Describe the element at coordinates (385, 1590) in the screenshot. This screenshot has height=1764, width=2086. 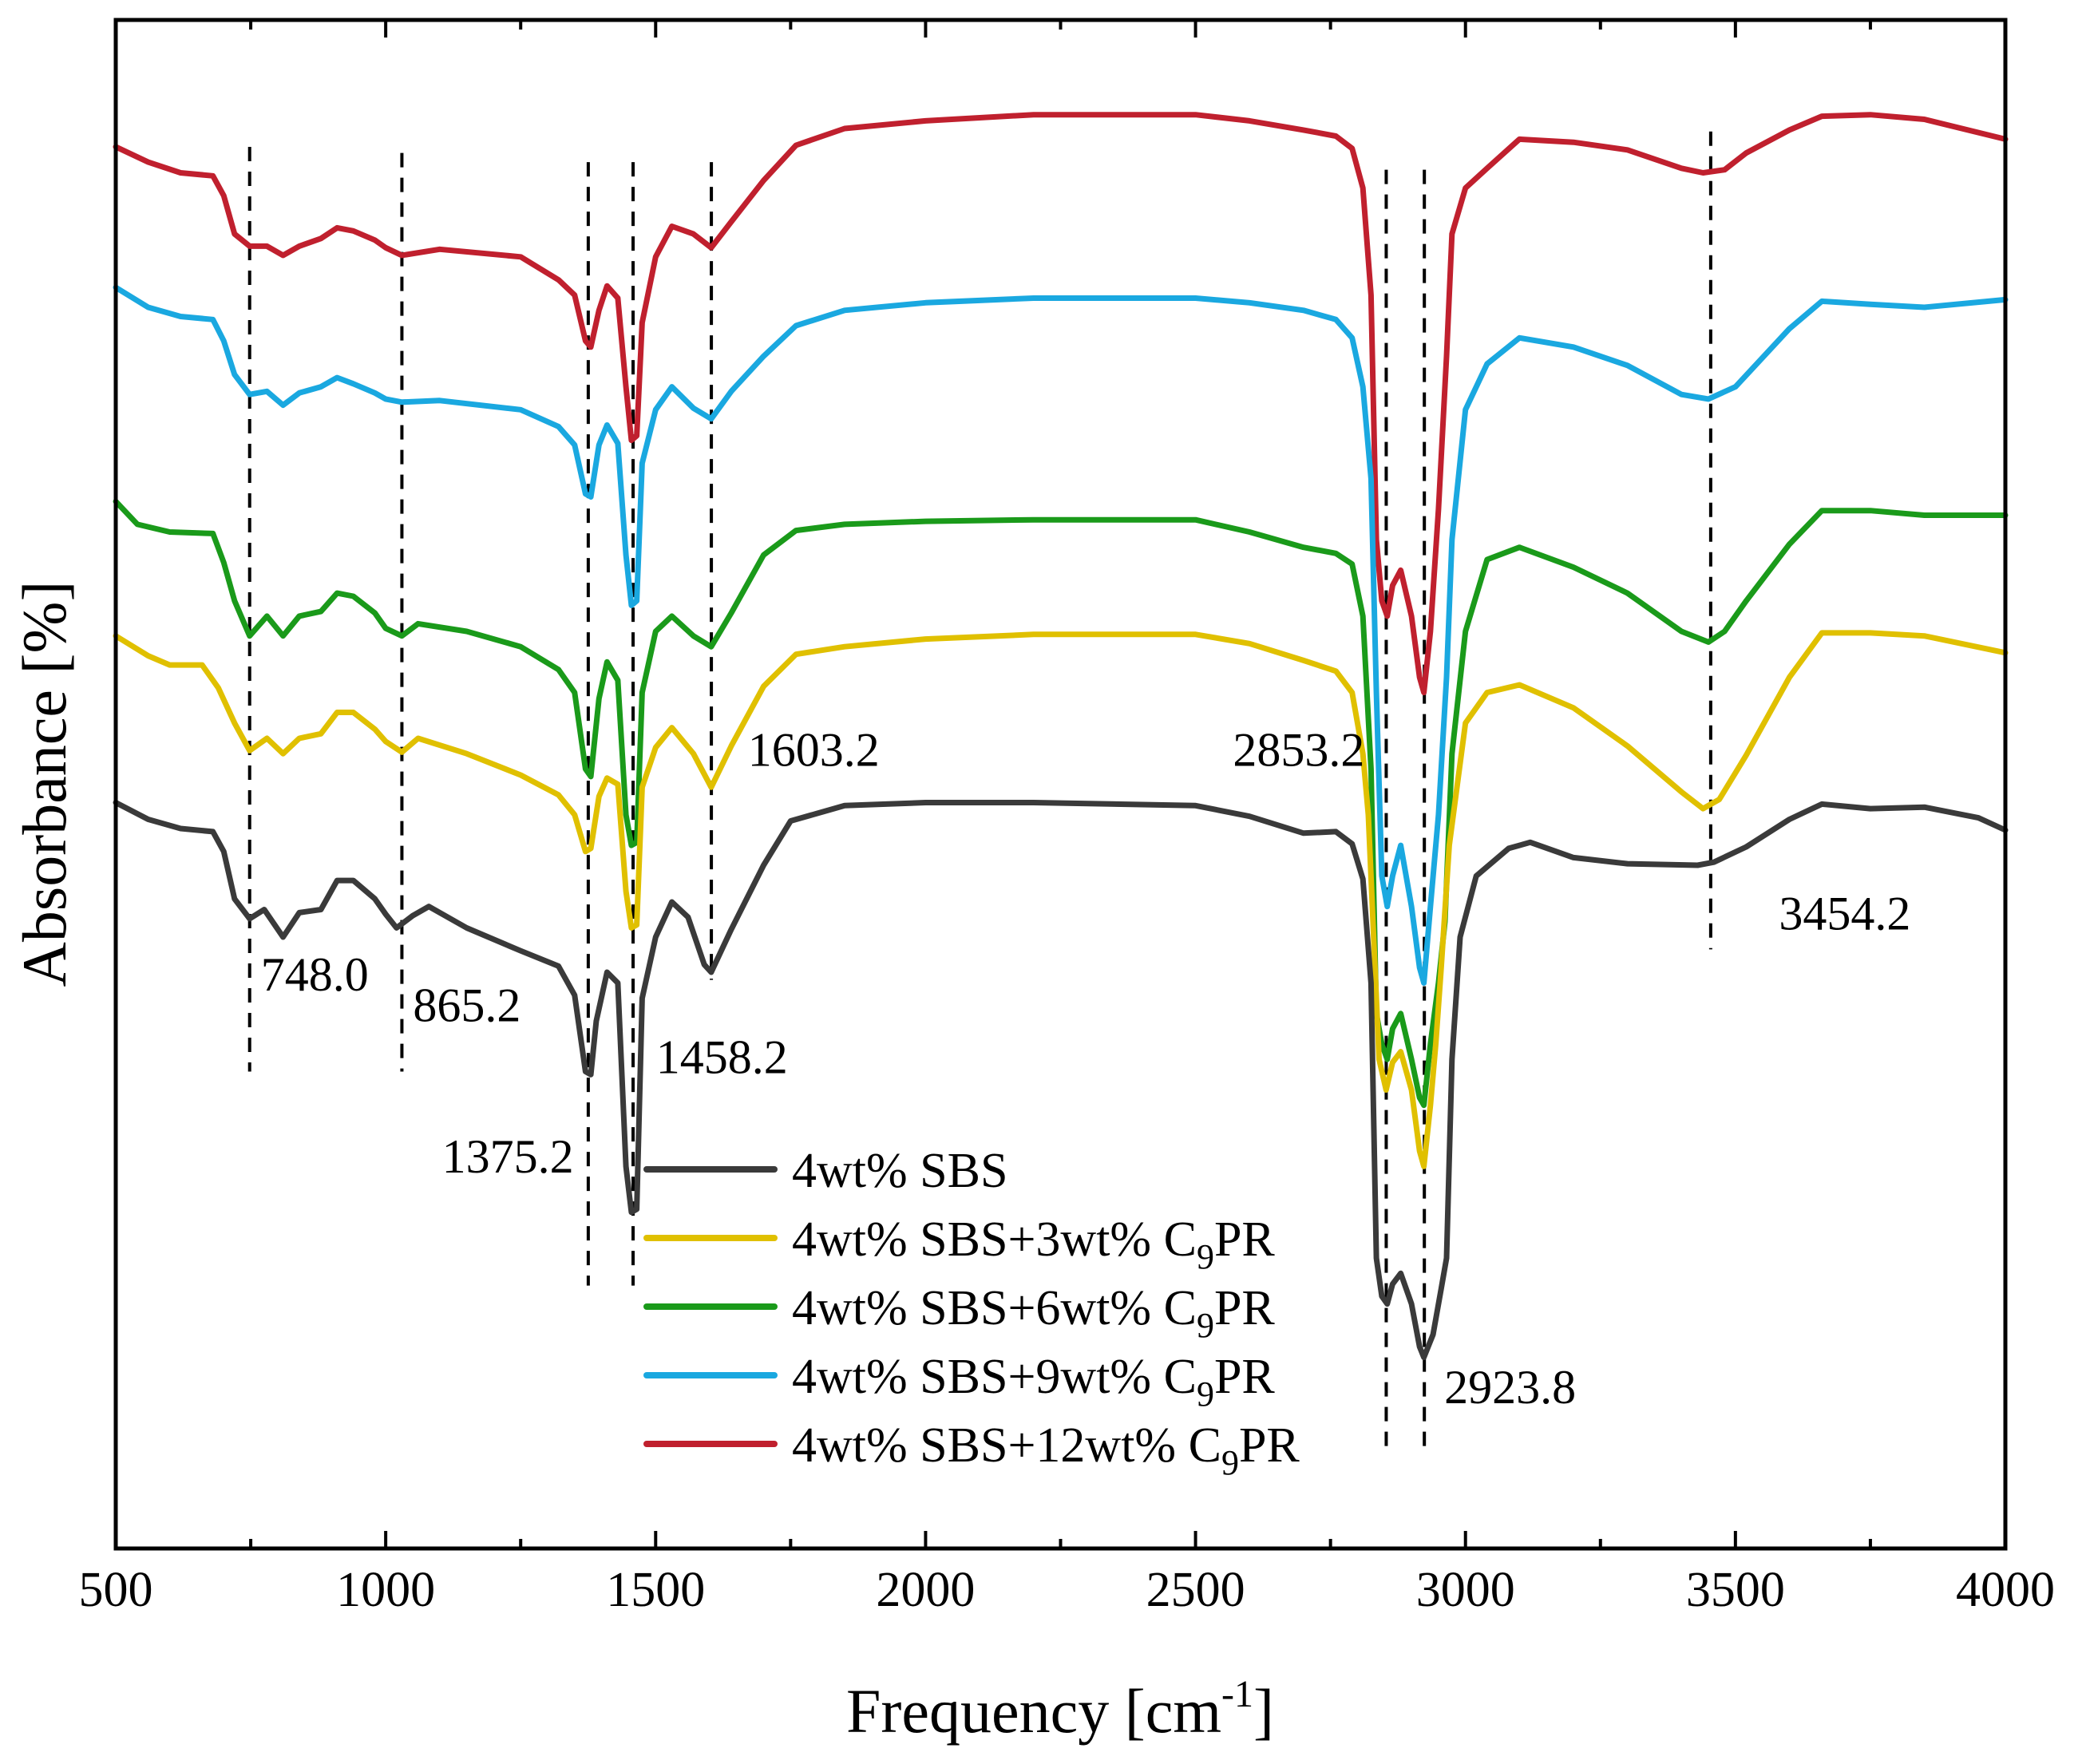
I see `x-tick-label: 1000` at that location.